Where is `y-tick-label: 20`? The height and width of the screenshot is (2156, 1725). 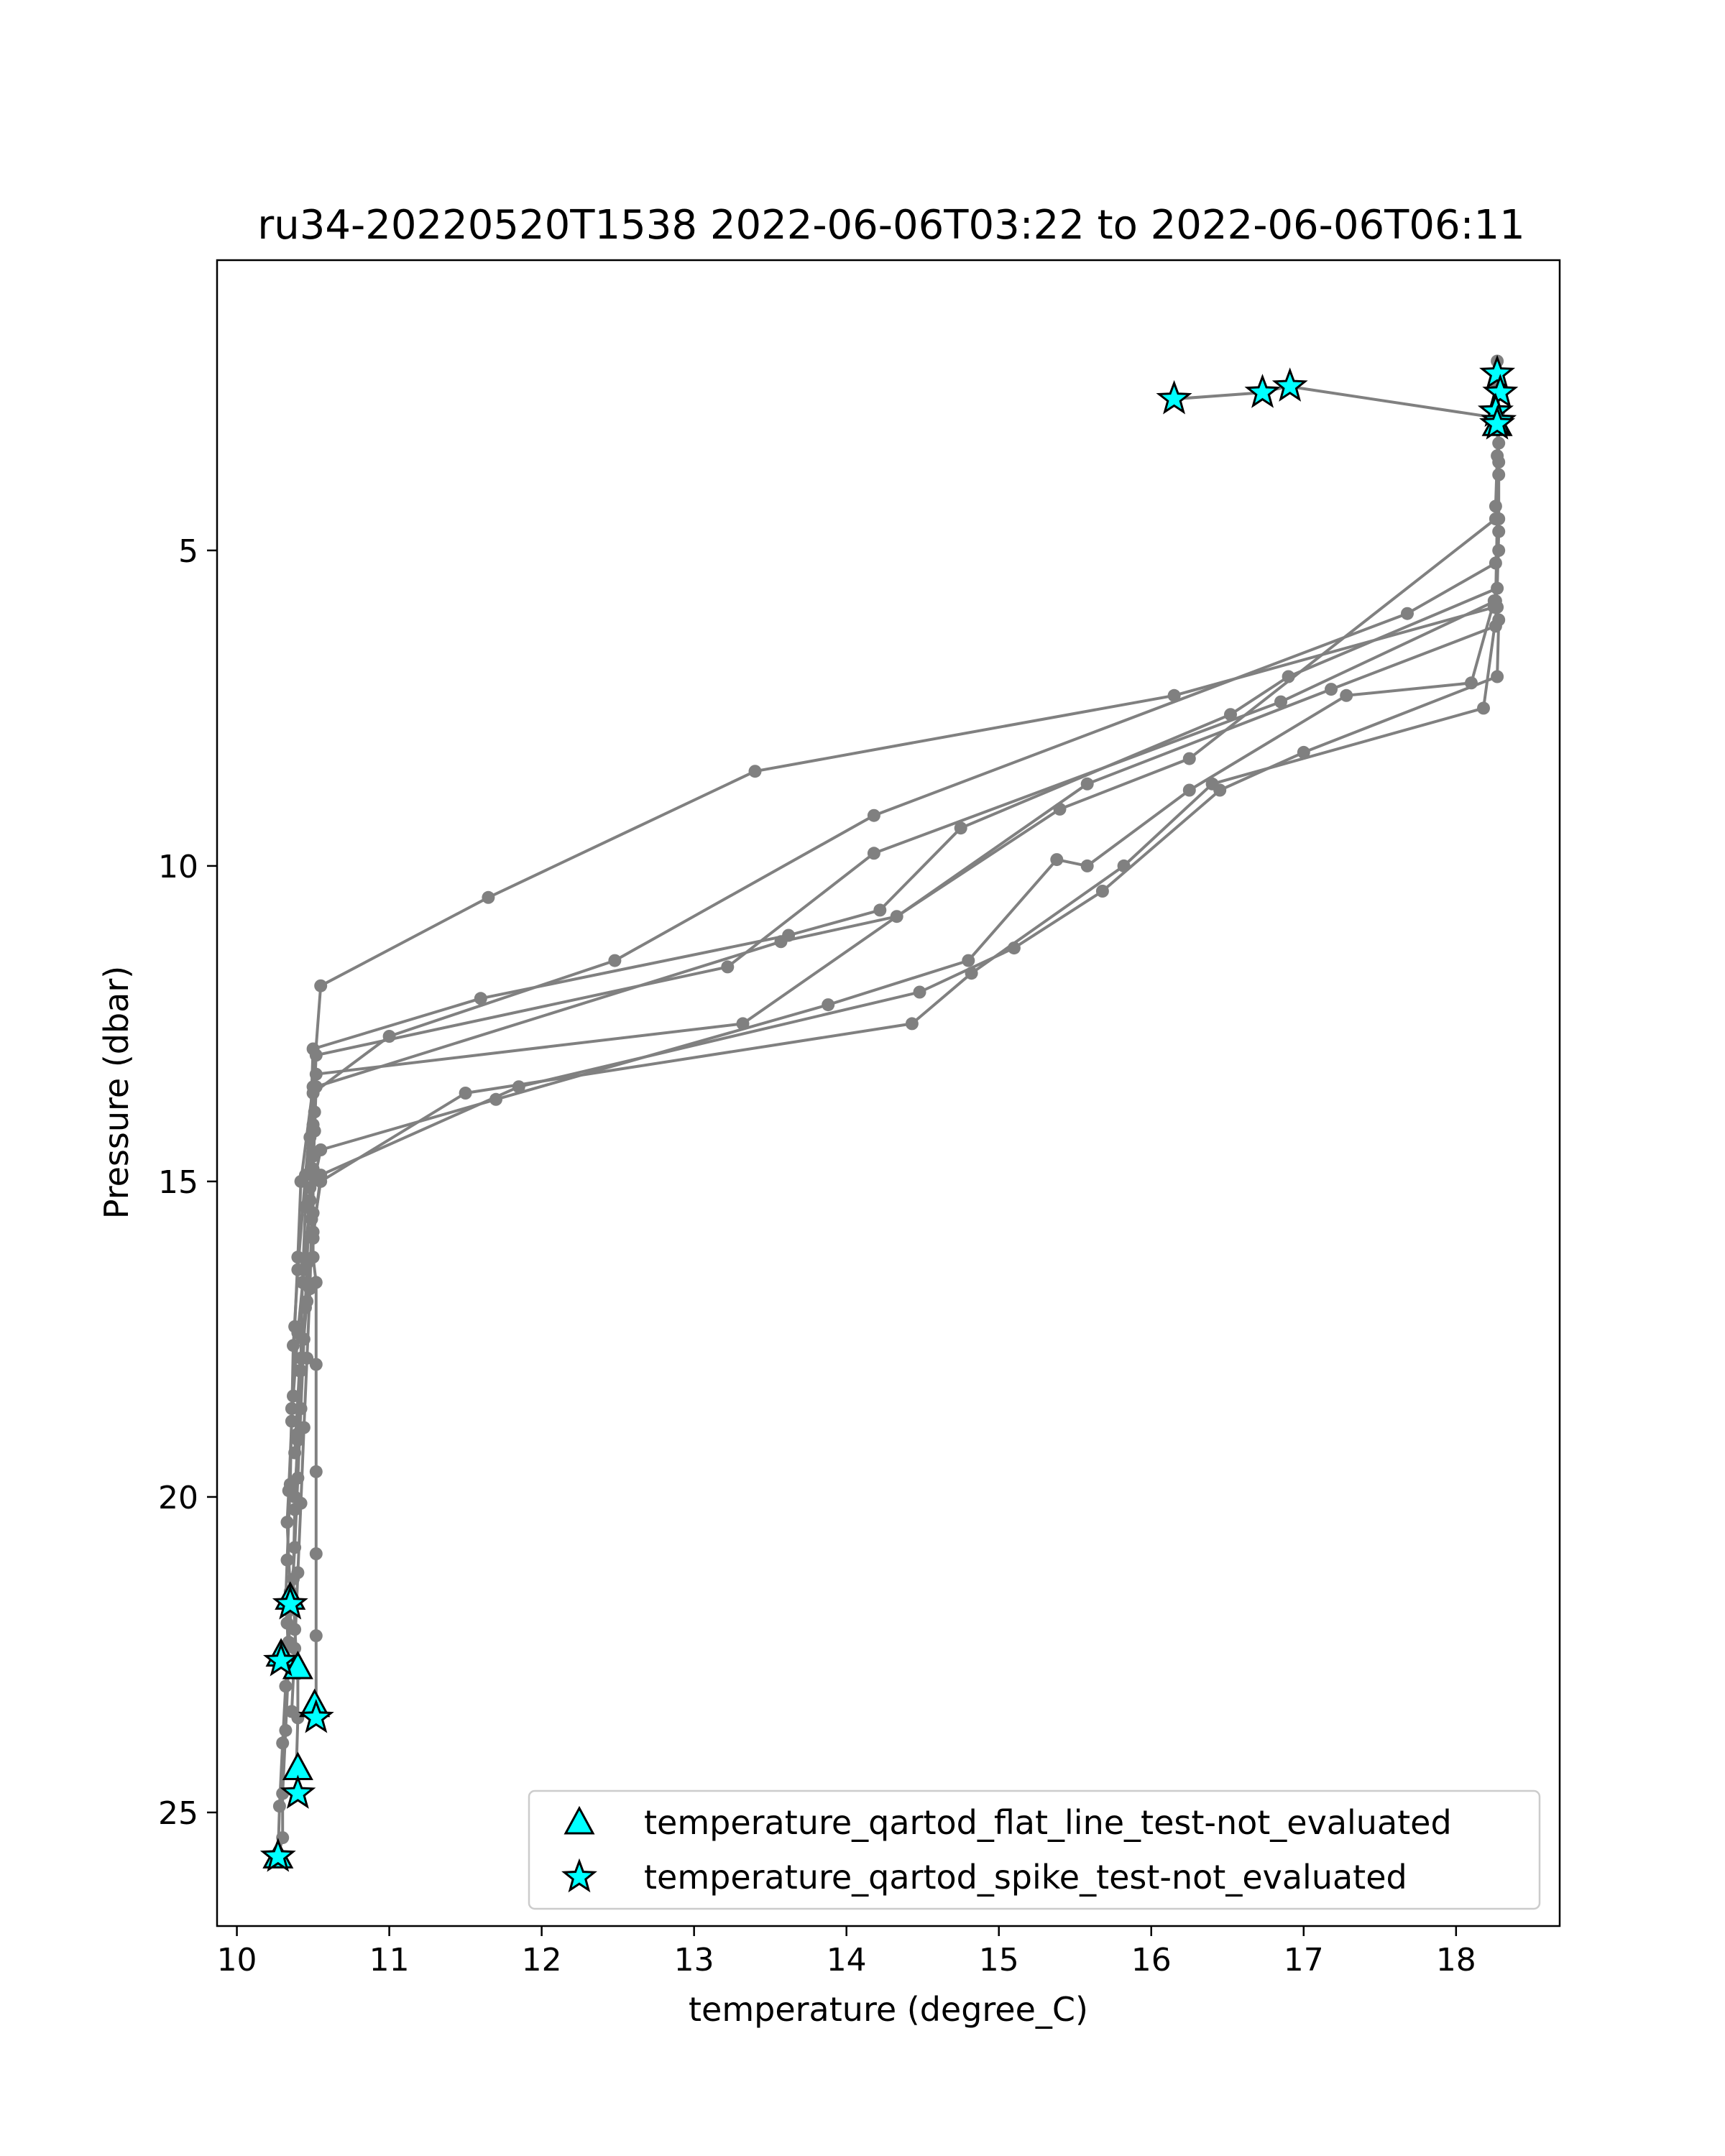 y-tick-label: 20 is located at coordinates (178, 1498).